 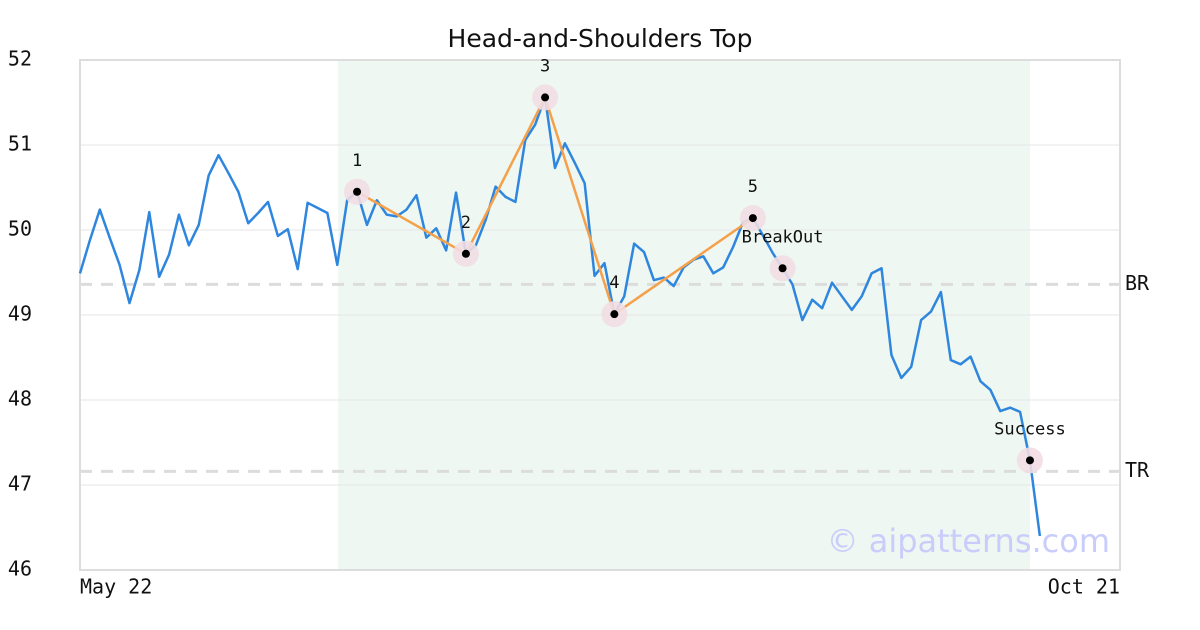 What do you see at coordinates (1137, 283) in the screenshot?
I see `level-label: BR` at bounding box center [1137, 283].